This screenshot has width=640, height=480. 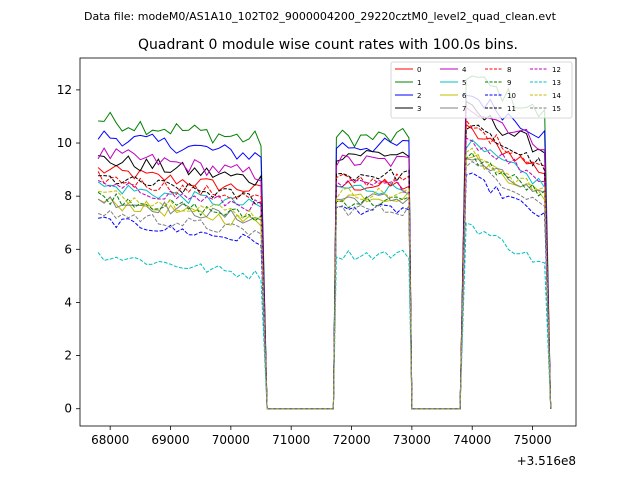 I want to click on legend-label-14: 14, so click(x=556, y=96).